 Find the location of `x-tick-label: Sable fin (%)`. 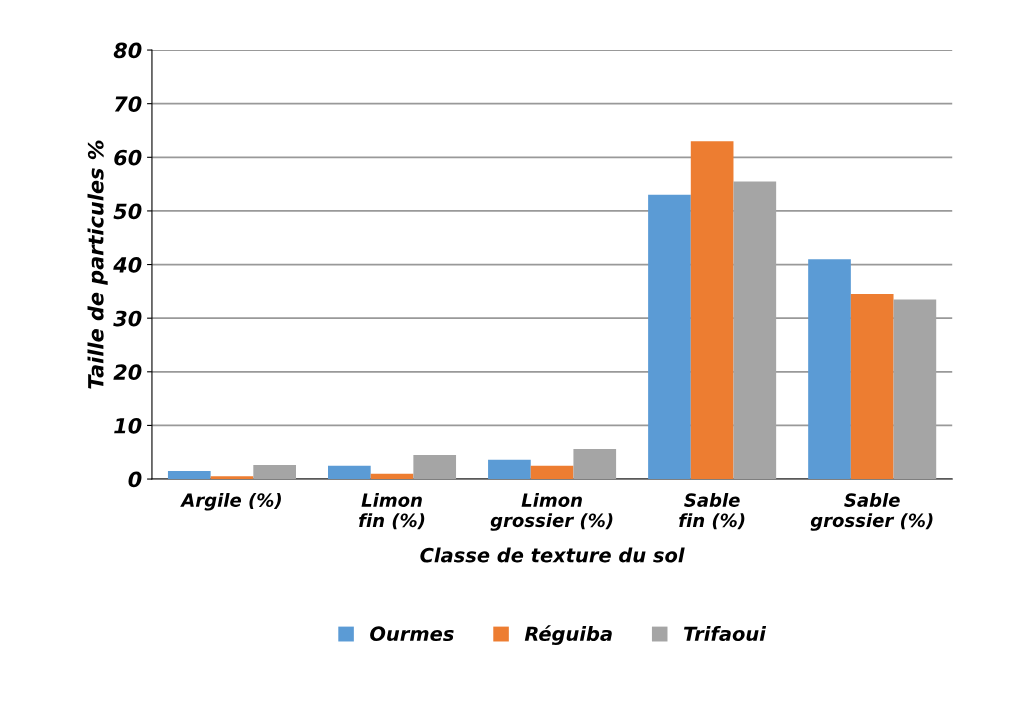

x-tick-label: Sable fin (%) is located at coordinates (712, 511).